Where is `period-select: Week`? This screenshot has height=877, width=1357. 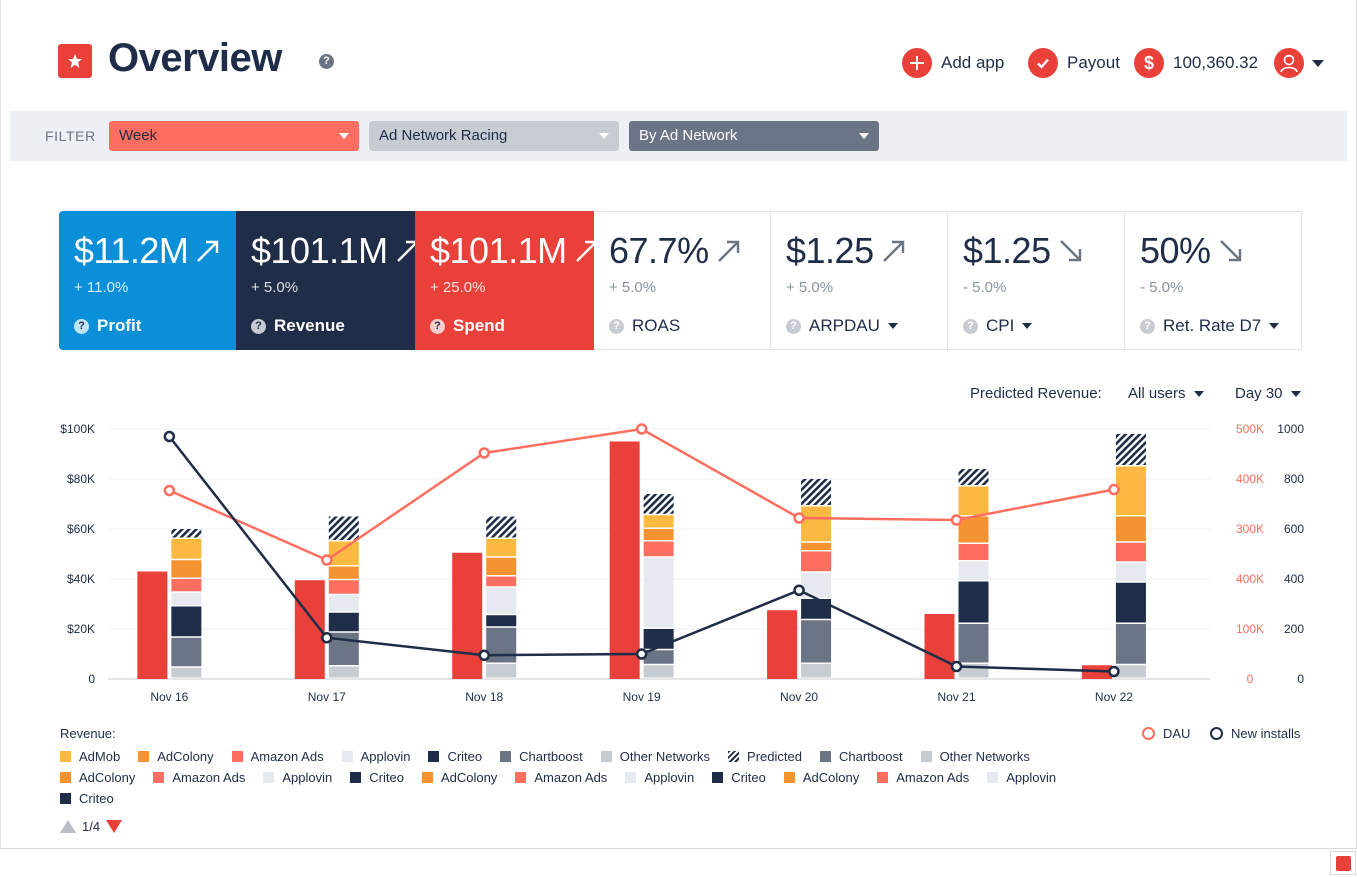 period-select: Week is located at coordinates (234, 136).